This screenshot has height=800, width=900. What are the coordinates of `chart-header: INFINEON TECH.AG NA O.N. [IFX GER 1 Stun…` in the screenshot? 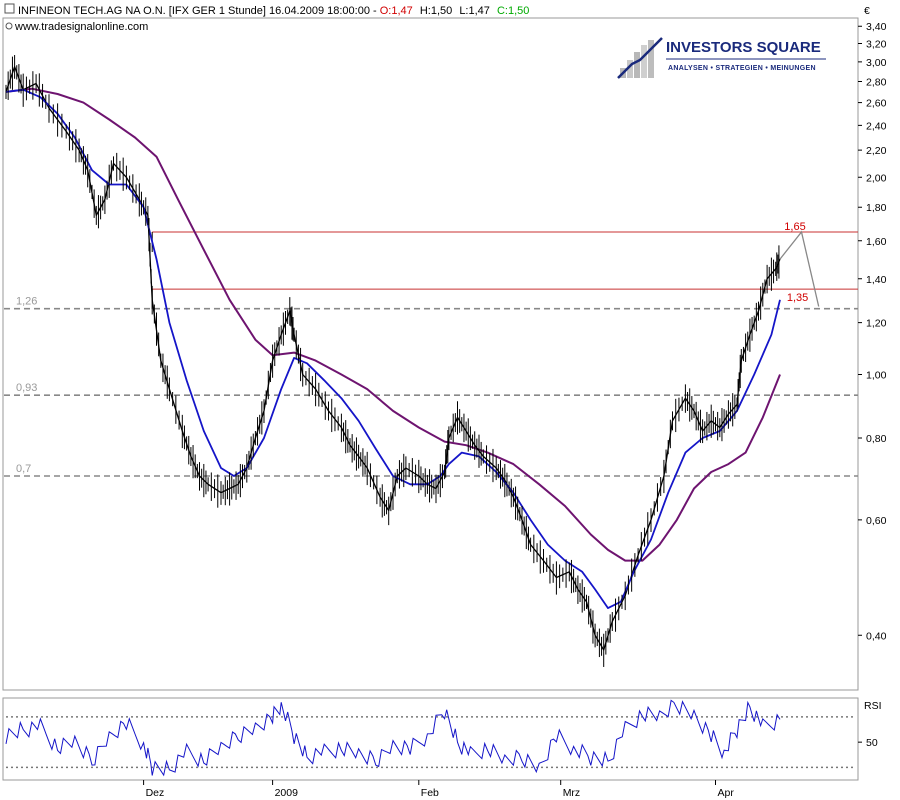 It's located at (266, 18).